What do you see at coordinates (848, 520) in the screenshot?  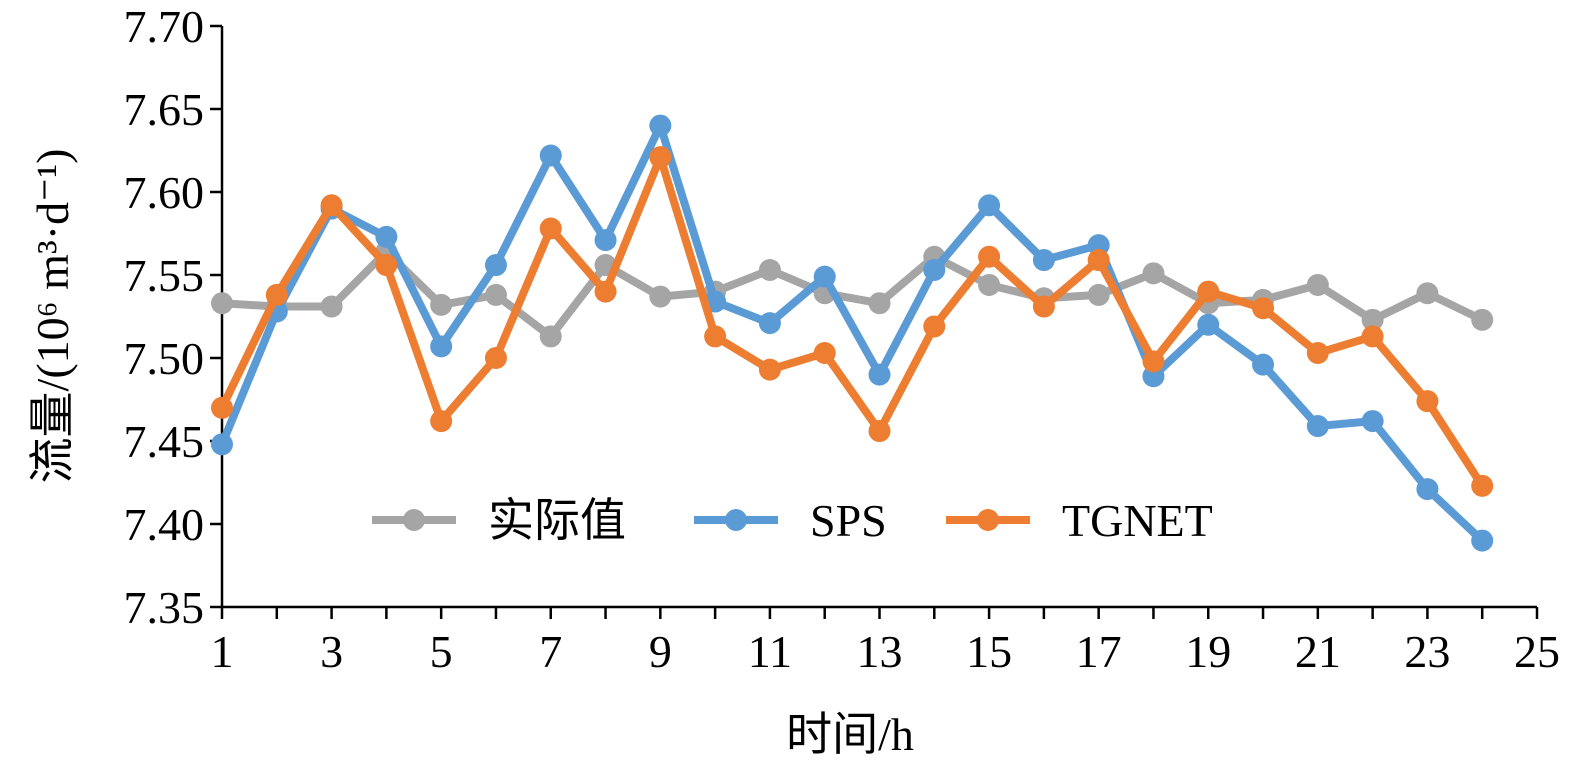 I see `legend-label: SPS` at bounding box center [848, 520].